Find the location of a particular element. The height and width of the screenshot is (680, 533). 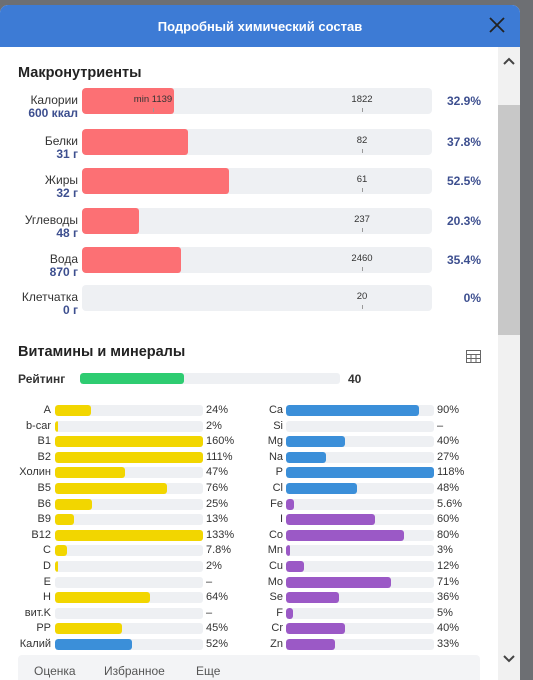

norm-label: 2460 is located at coordinates (362, 258).